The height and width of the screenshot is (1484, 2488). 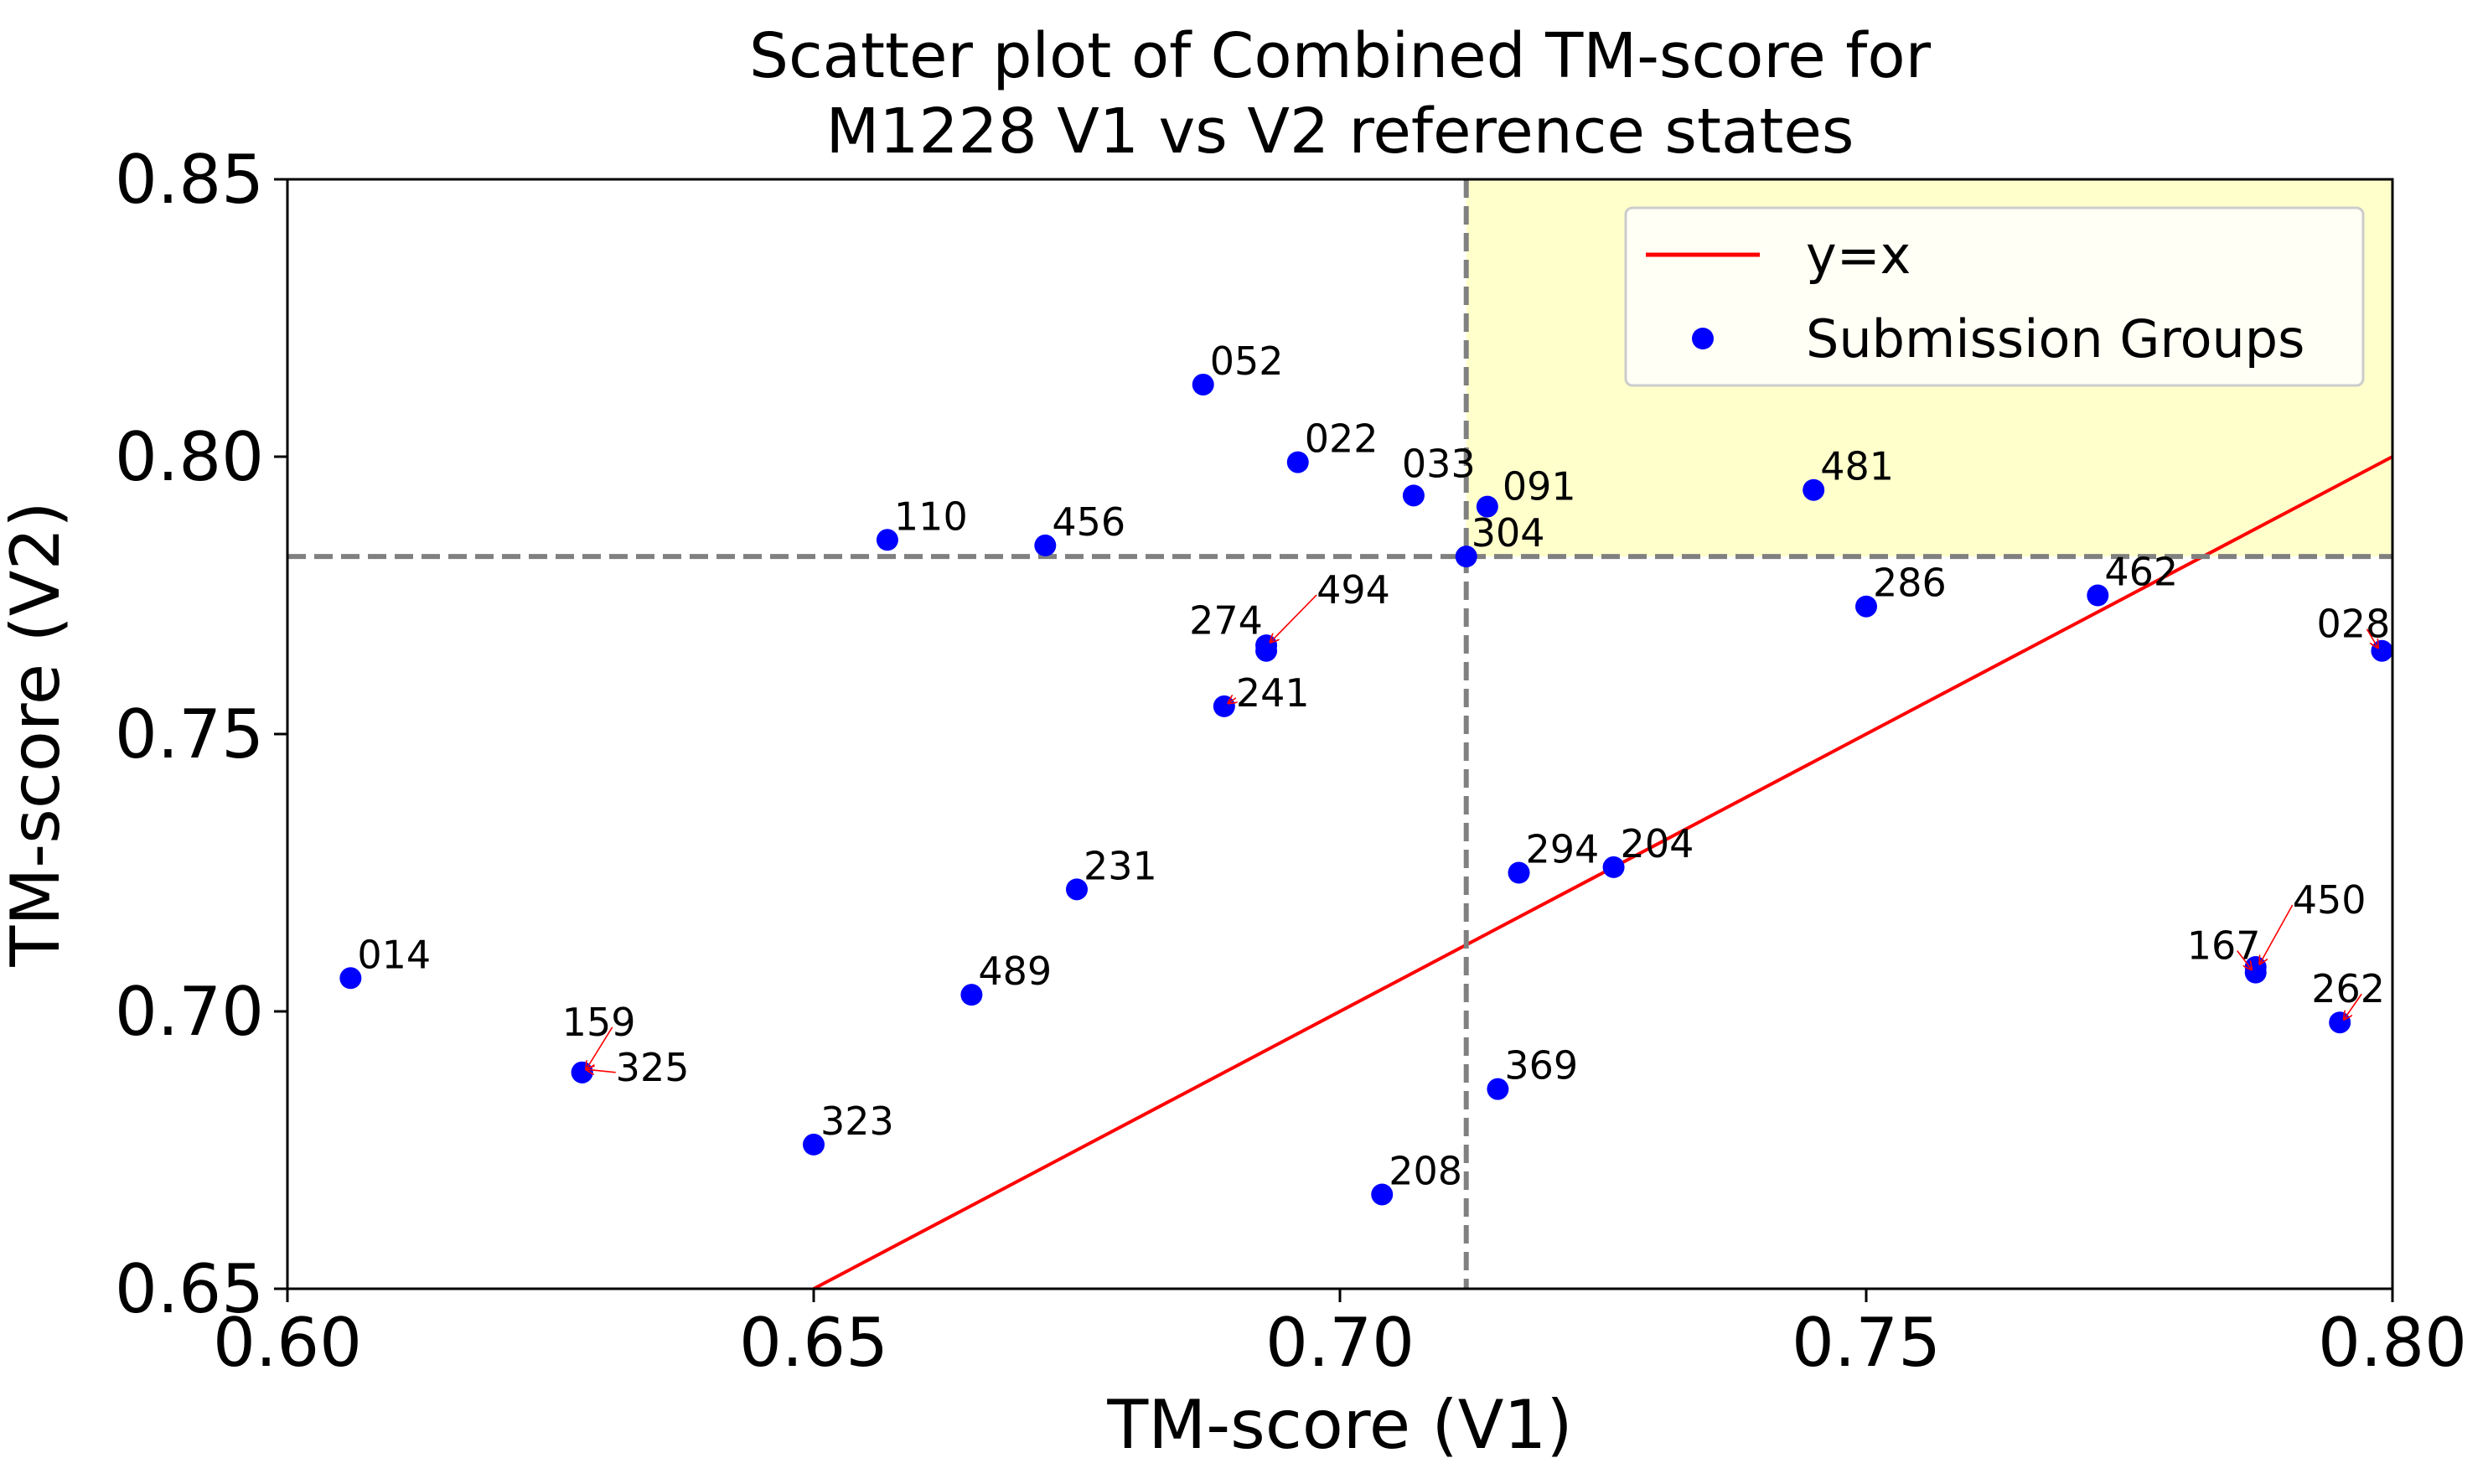 What do you see at coordinates (1015, 972) in the screenshot?
I see `point-label-489: 489` at bounding box center [1015, 972].